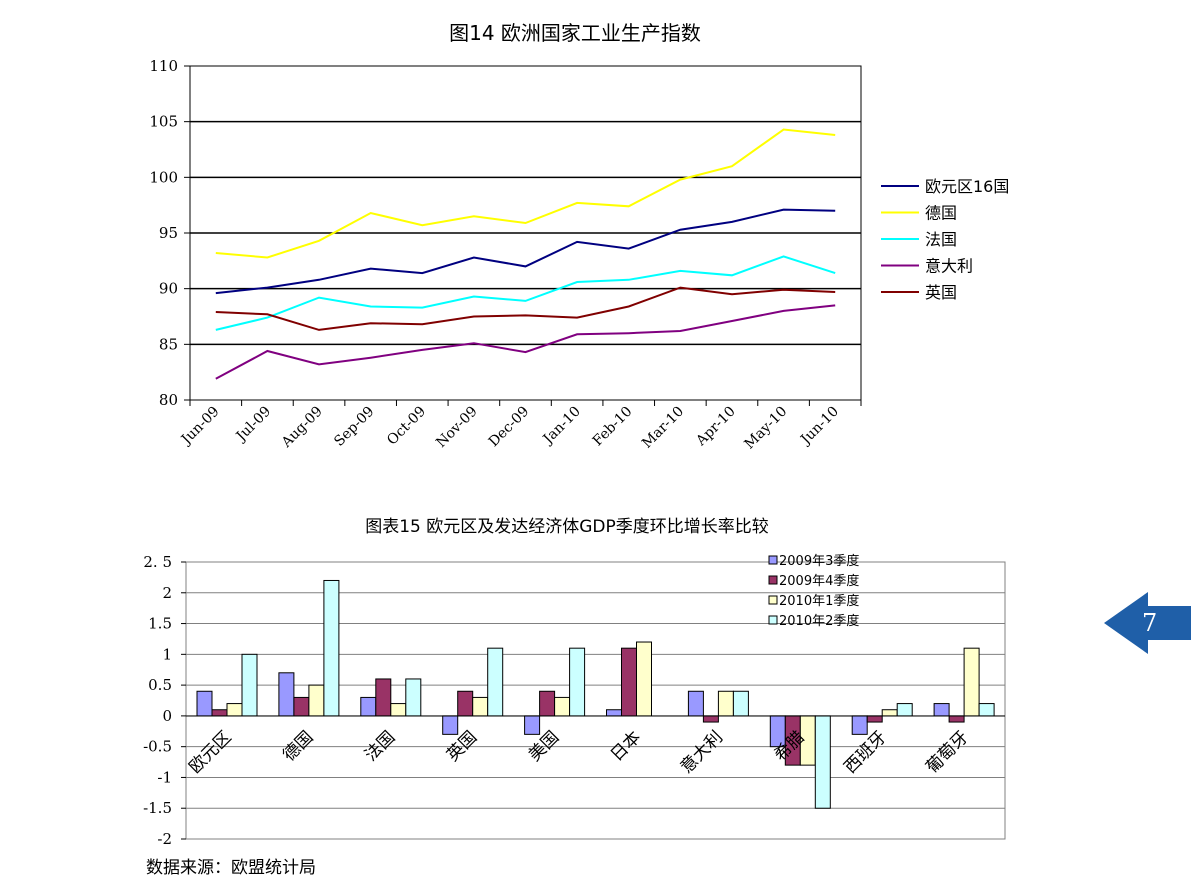 The width and height of the screenshot is (1191, 894). I want to click on chart2-y-tick-label: -1.5, so click(157, 808).